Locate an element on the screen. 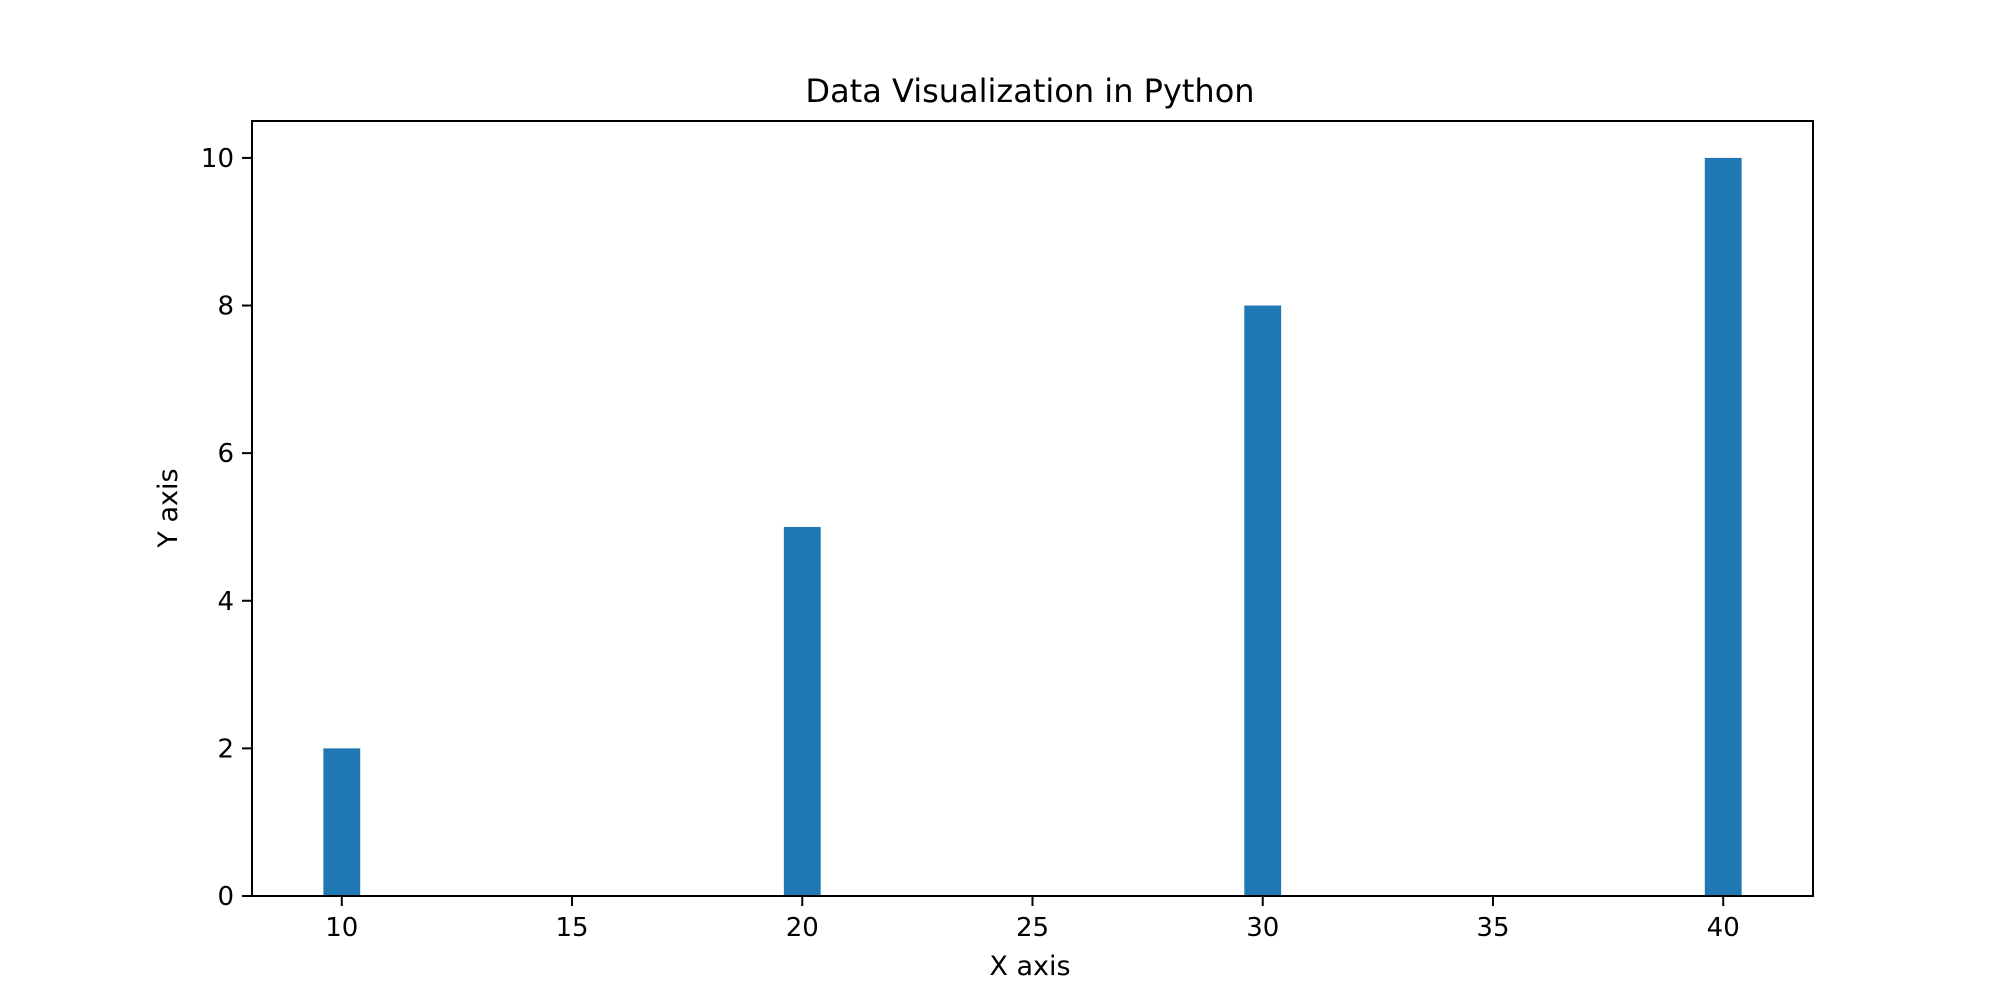 The image size is (2000, 1000). x-tick-label-30: 30 is located at coordinates (1262, 928).